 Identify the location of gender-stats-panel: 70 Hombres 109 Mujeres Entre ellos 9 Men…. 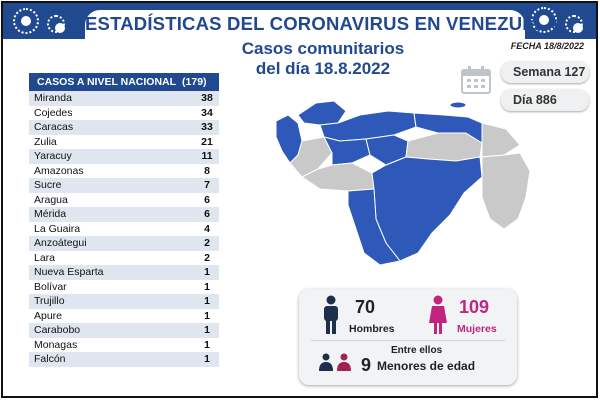
(408, 337).